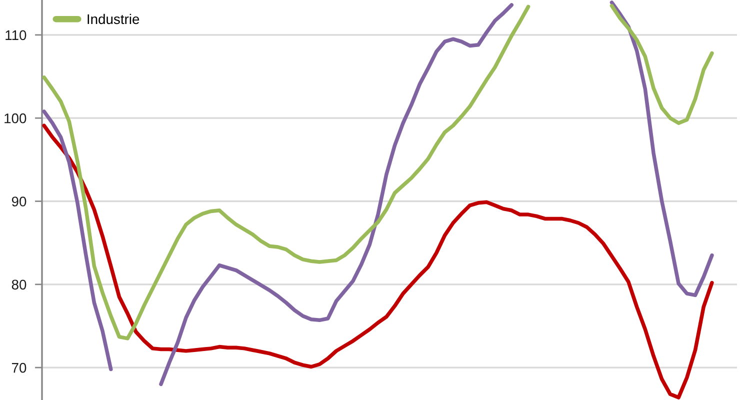  Describe the element at coordinates (114, 19) in the screenshot. I see `legend-label: Industrie` at that location.